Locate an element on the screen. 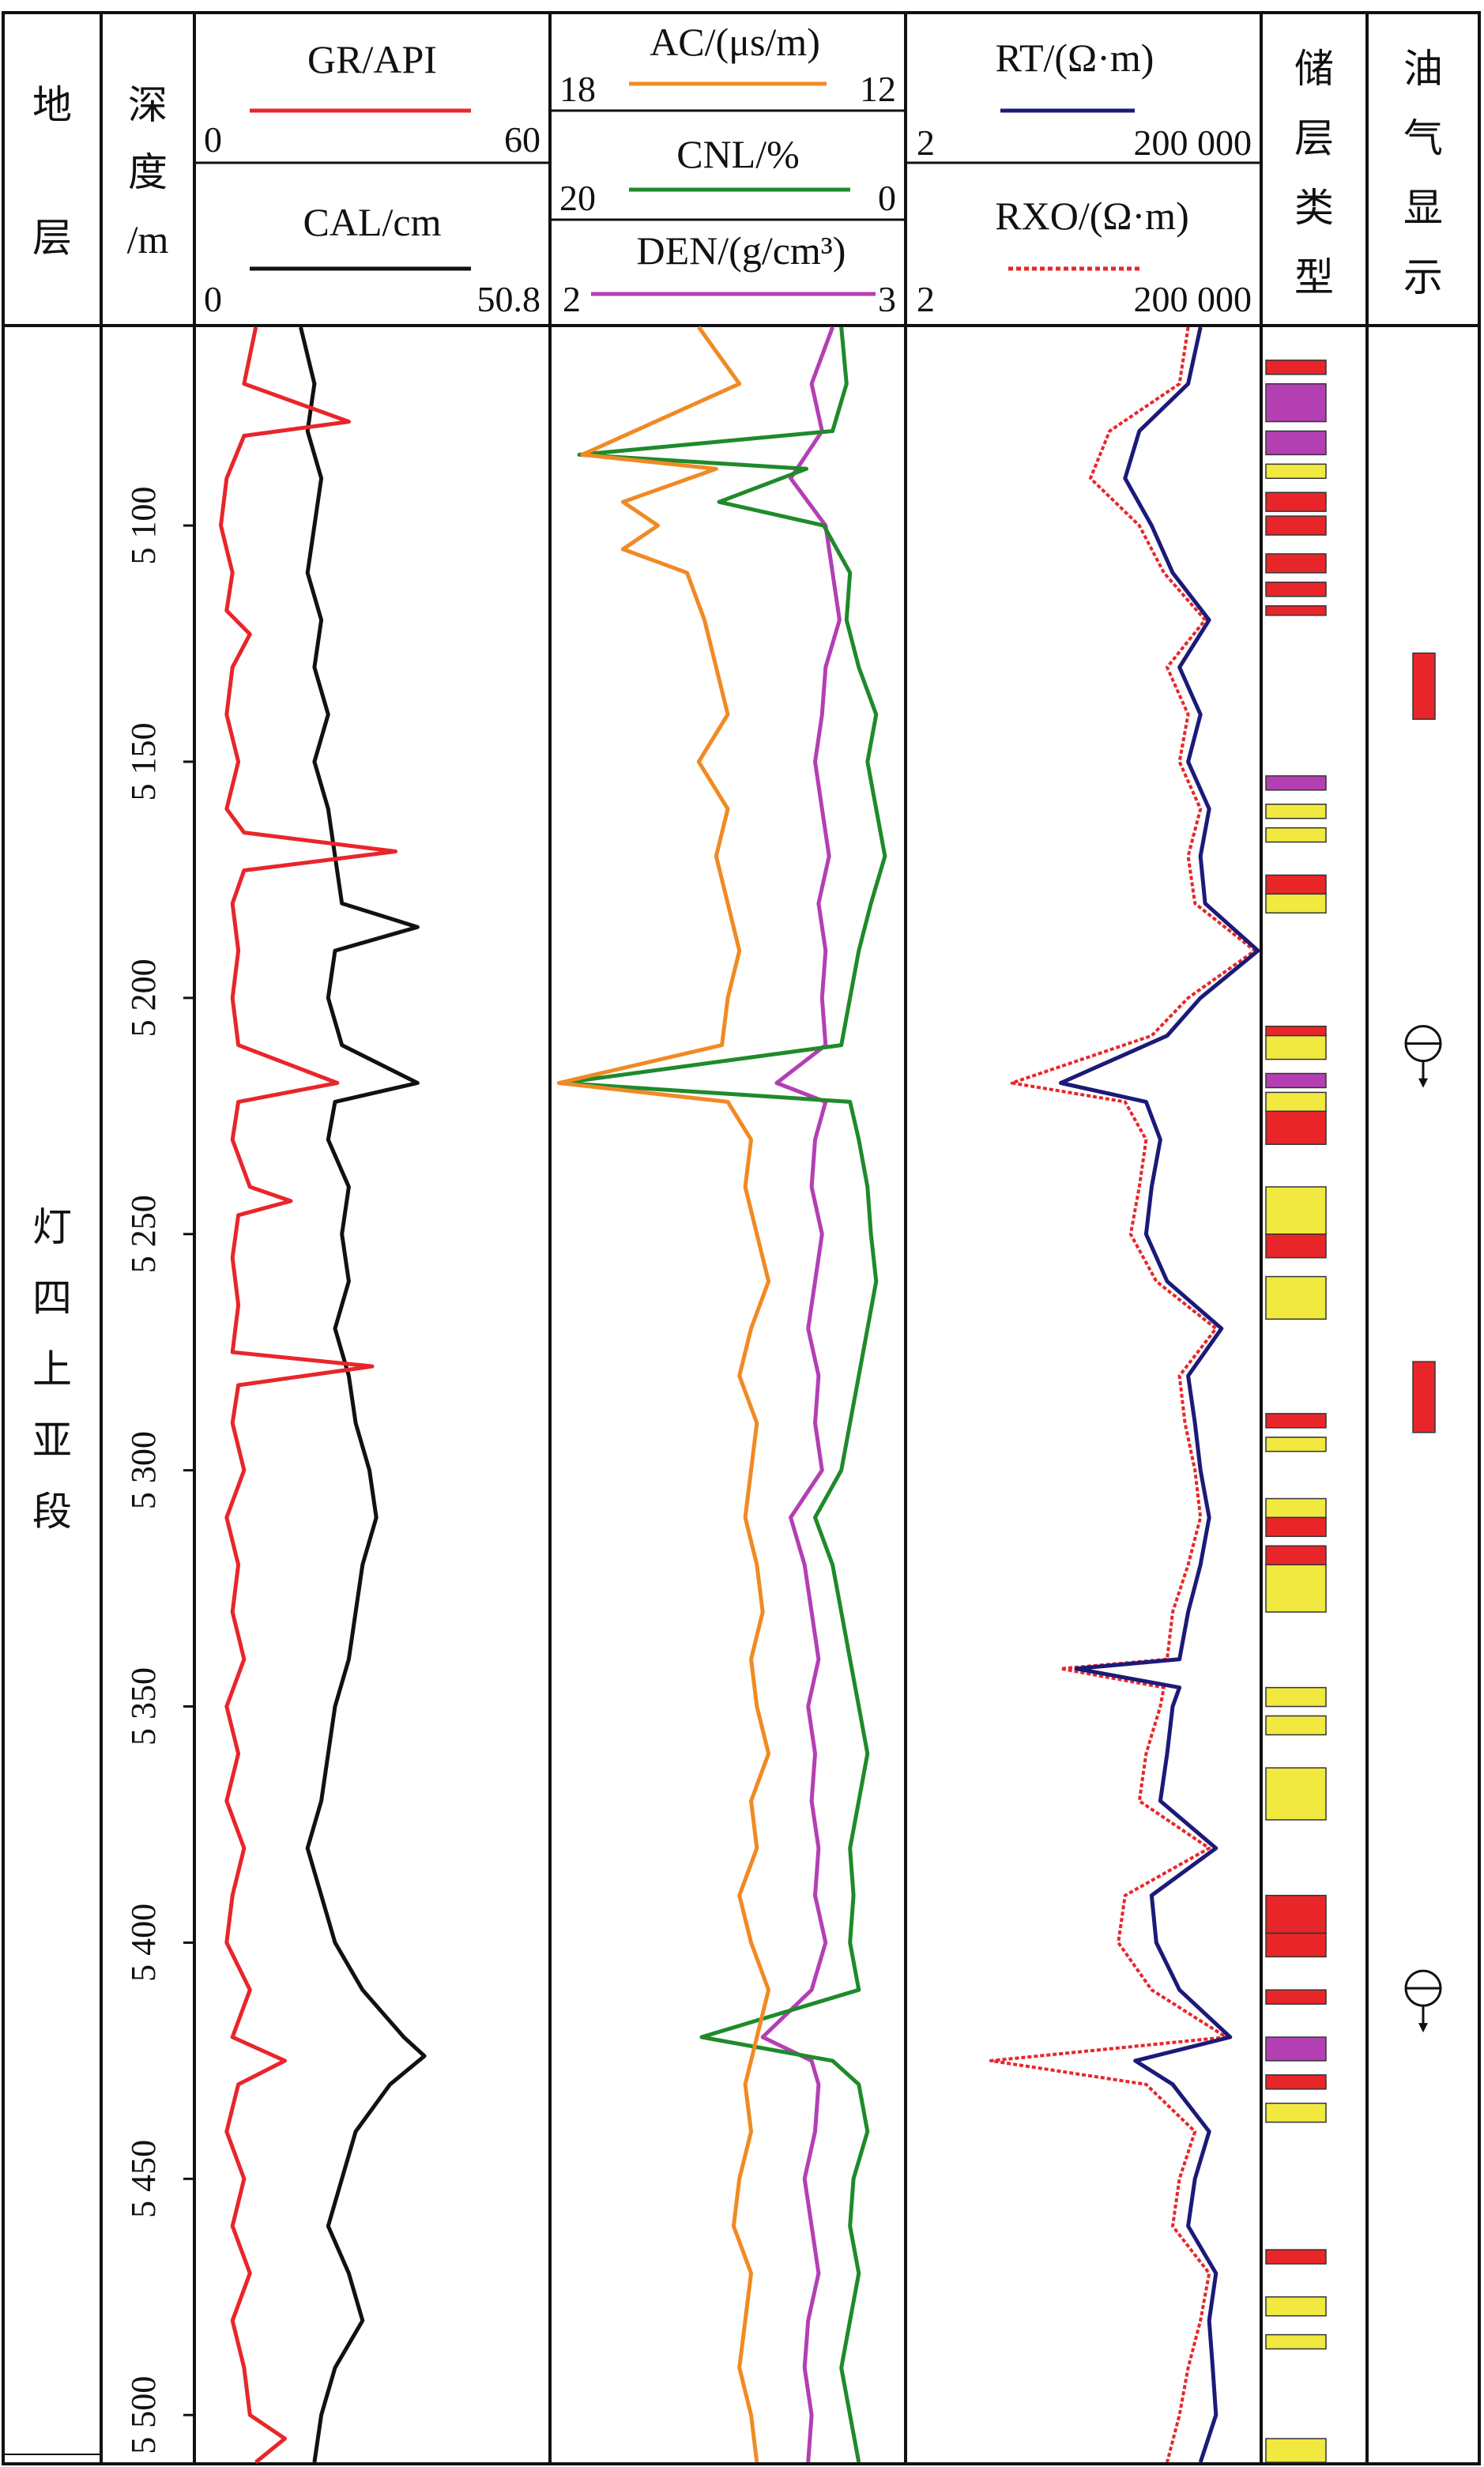 This screenshot has height=2467, width=1484. ac-curve-label: AC/(μs/m) is located at coordinates (735, 42).